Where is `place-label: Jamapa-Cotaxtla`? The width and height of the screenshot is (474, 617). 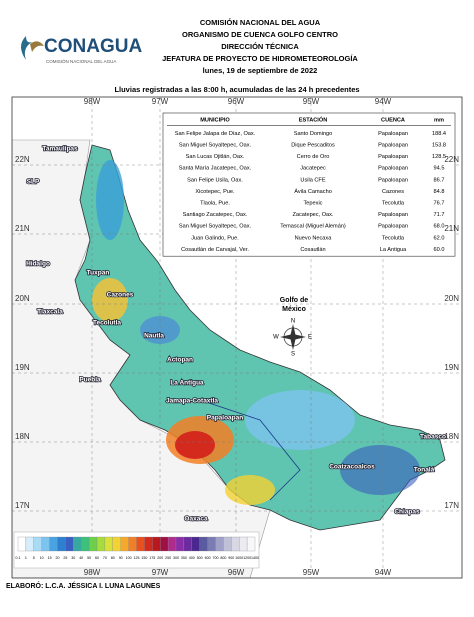 place-label: Jamapa-Cotaxtla is located at coordinates (192, 401).